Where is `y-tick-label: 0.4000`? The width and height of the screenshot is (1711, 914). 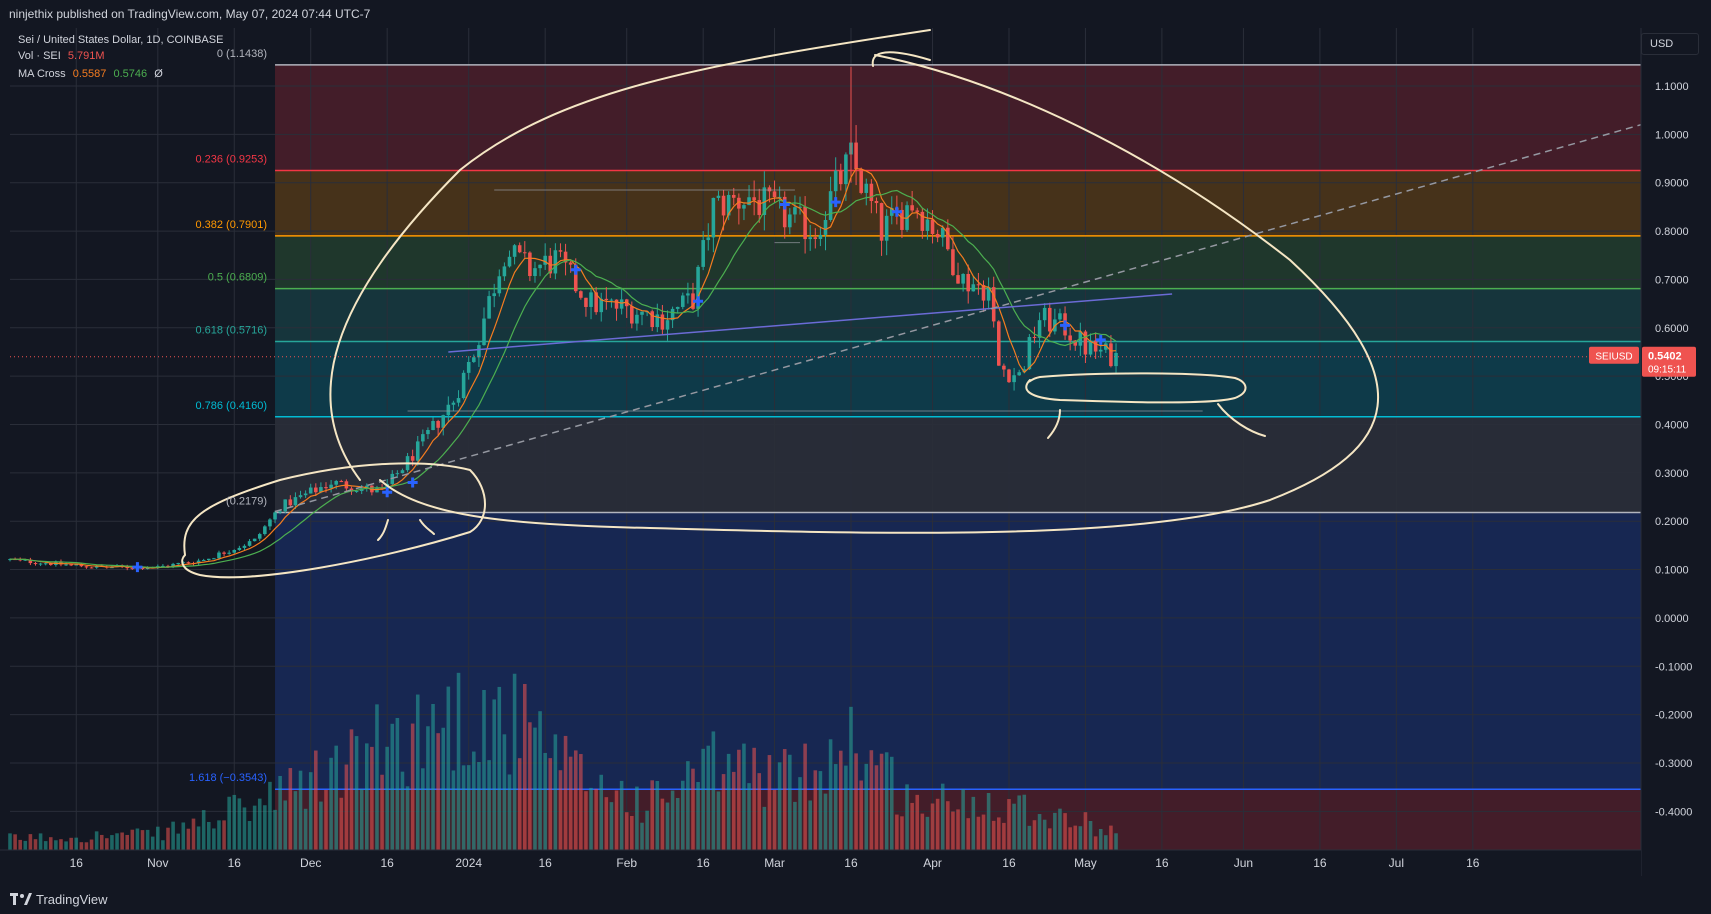 y-tick-label: 0.4000 is located at coordinates (1672, 425).